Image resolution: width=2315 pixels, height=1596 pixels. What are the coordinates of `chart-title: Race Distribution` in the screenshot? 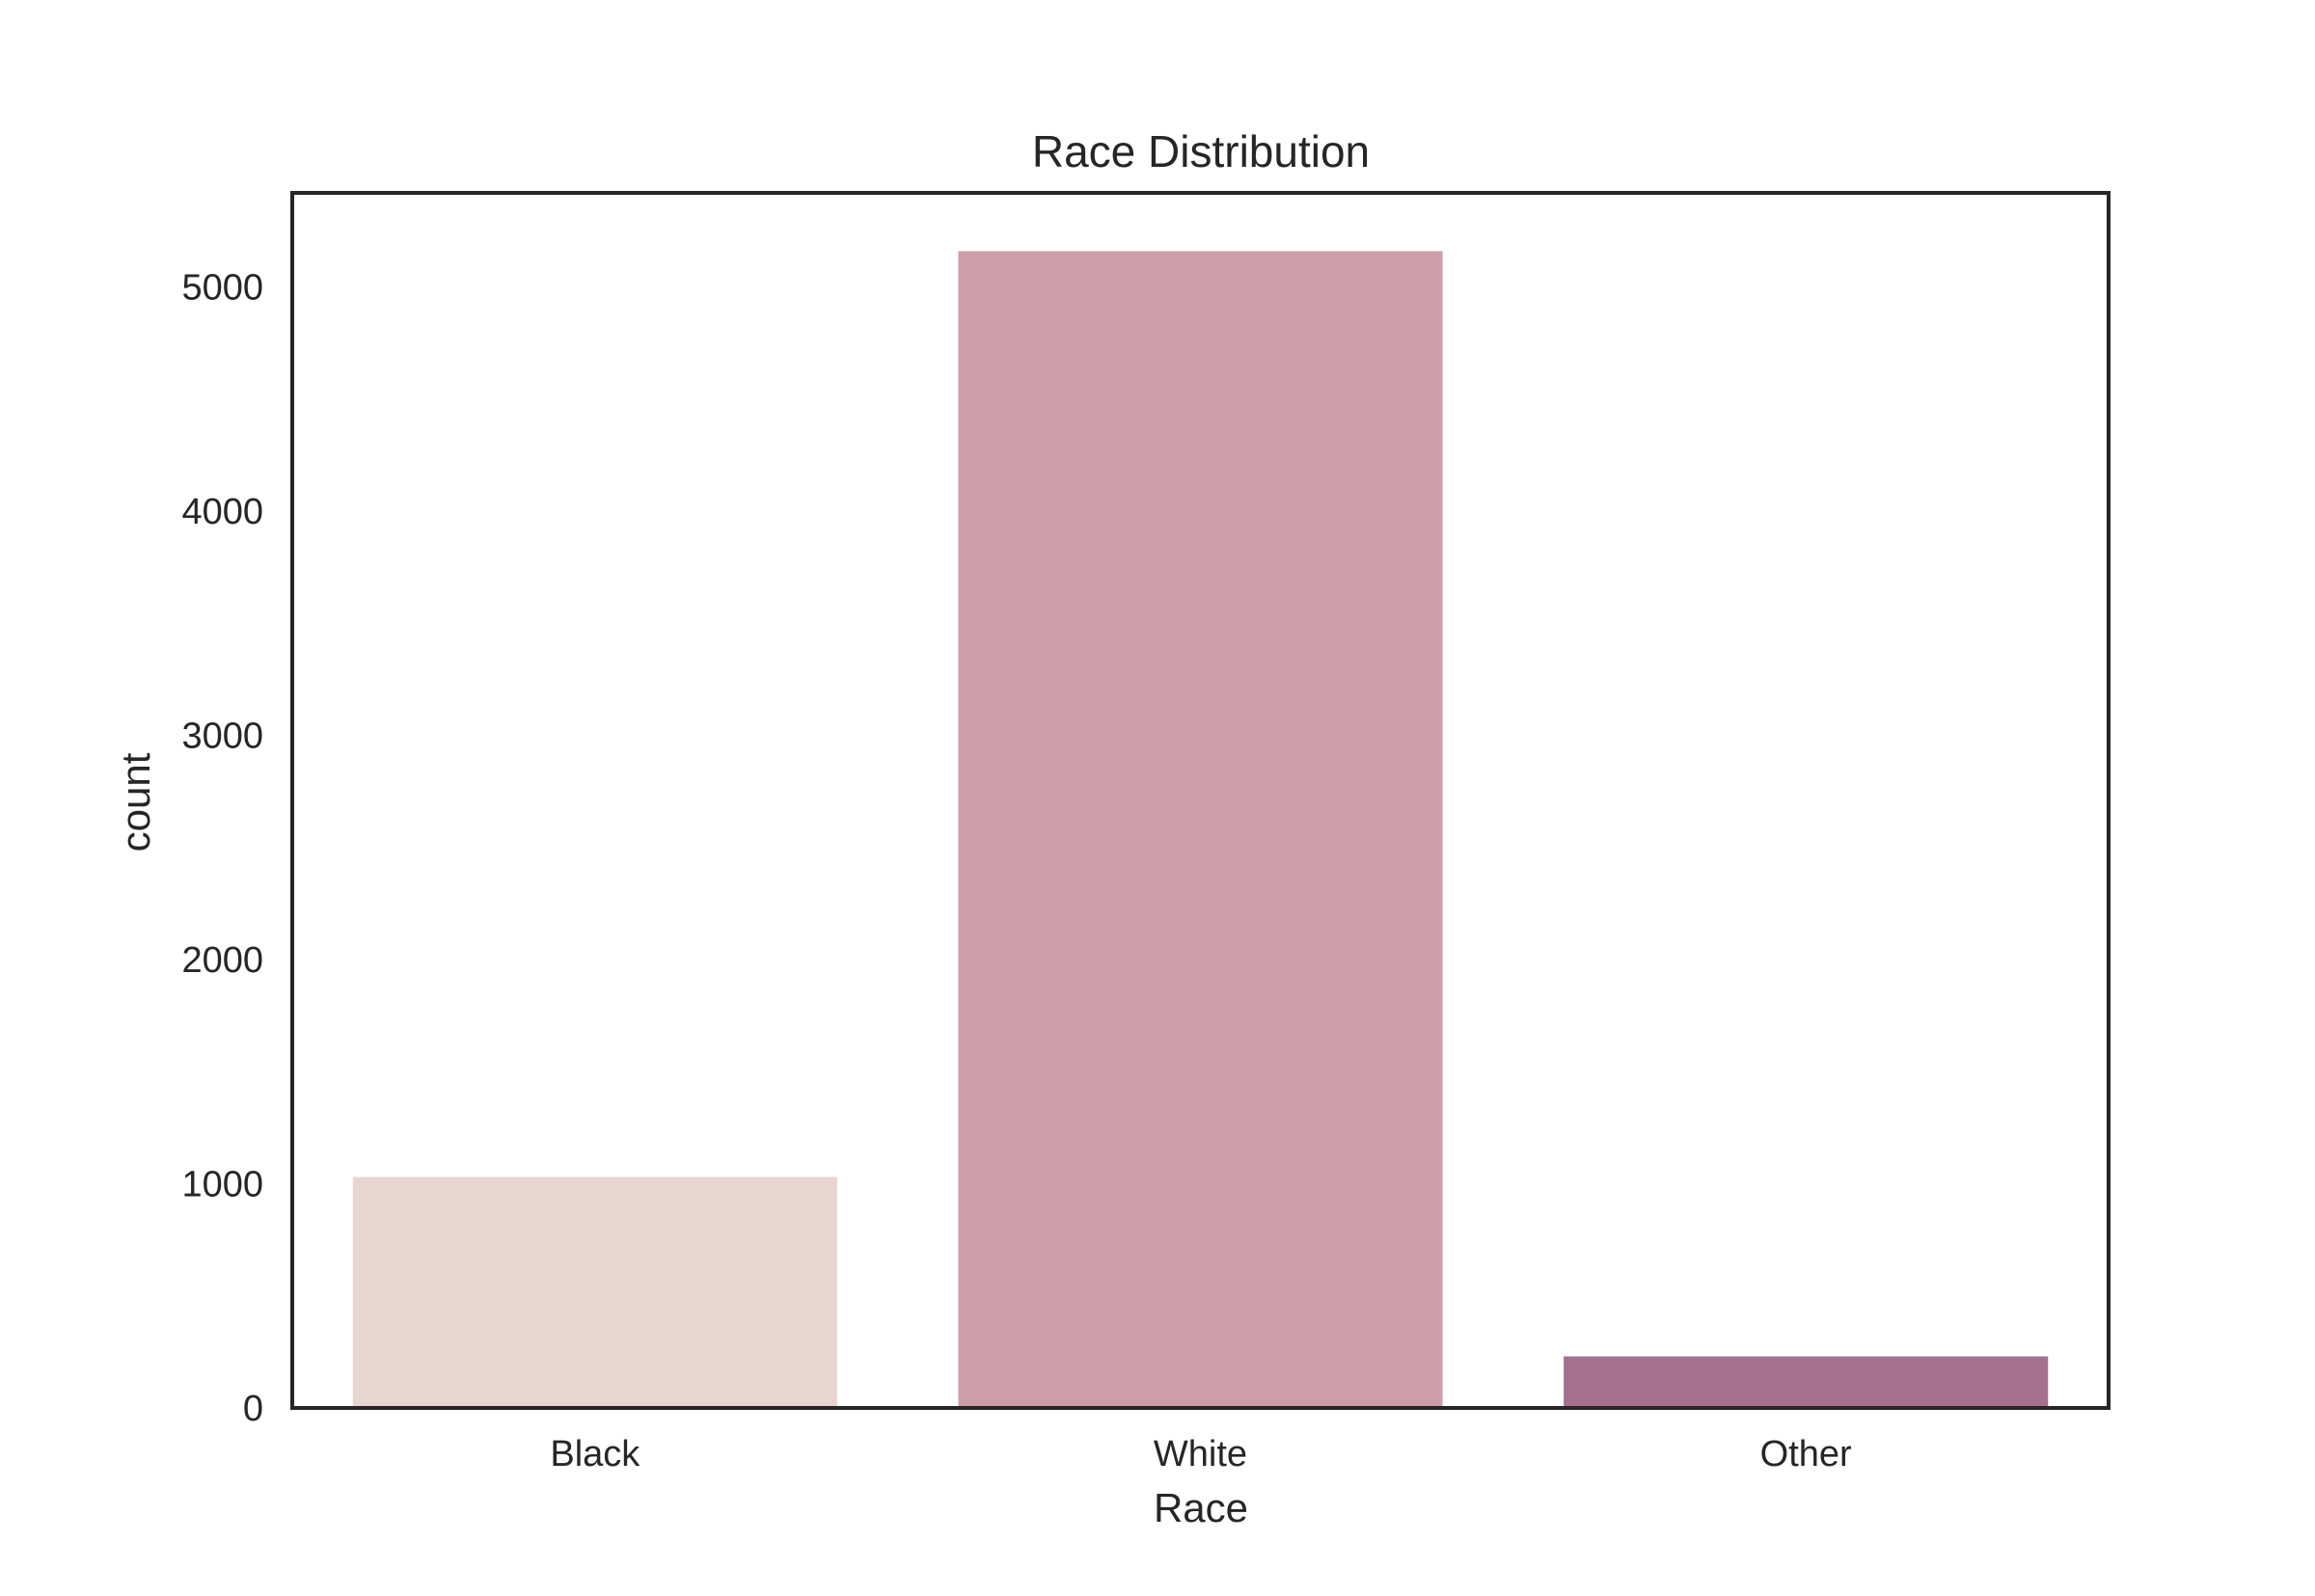 It's located at (1201, 151).